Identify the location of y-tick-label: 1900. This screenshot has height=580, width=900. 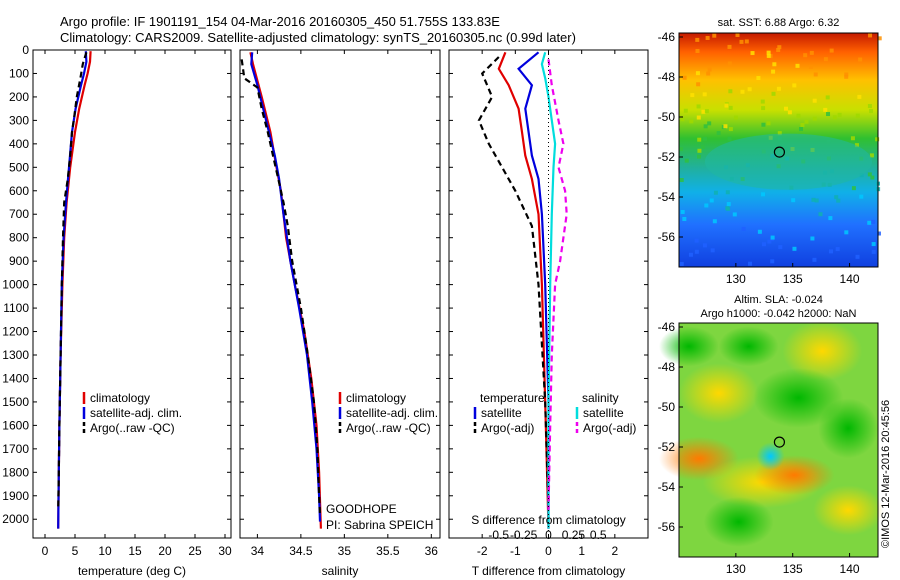
(15, 496).